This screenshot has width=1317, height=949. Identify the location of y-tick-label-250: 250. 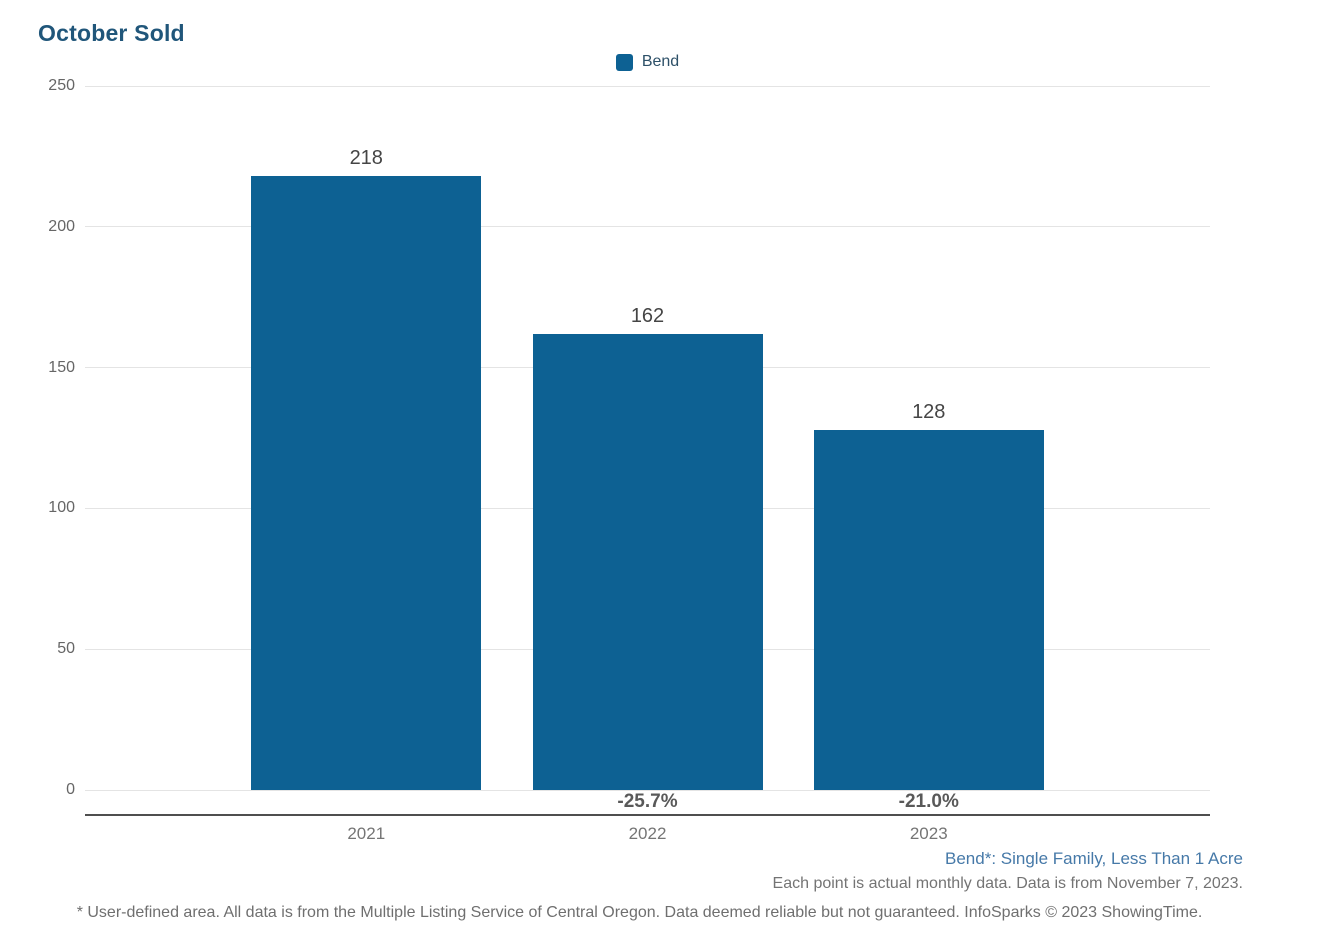
(61, 85).